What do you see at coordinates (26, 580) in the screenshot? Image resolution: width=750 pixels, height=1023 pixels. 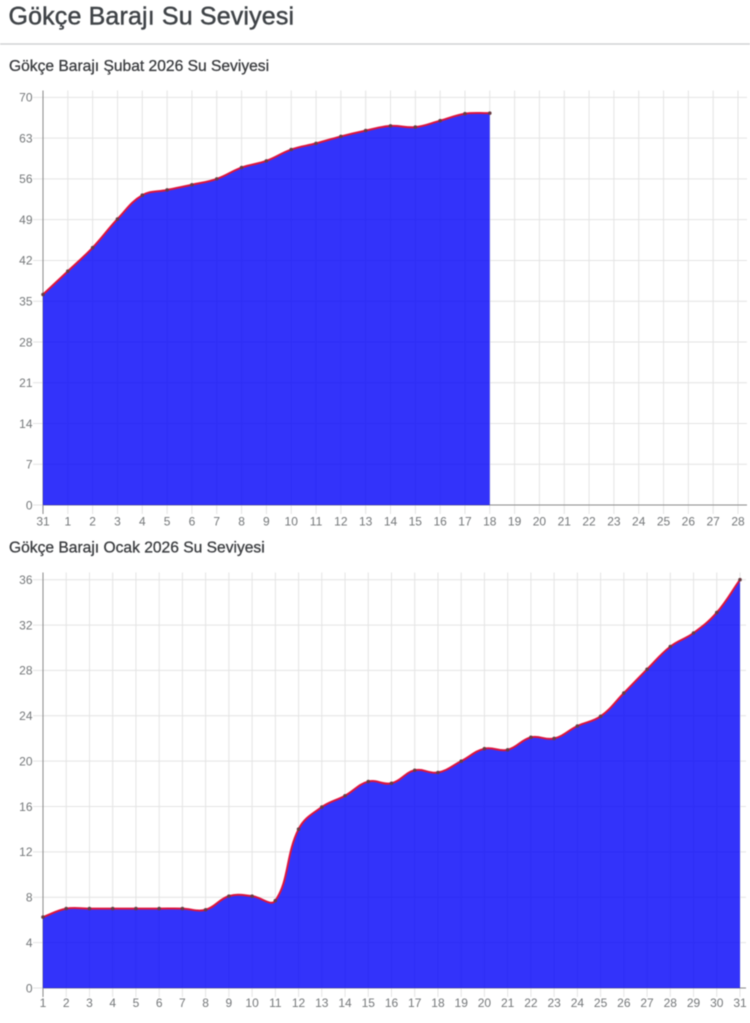 I see `svg-text: 36` at bounding box center [26, 580].